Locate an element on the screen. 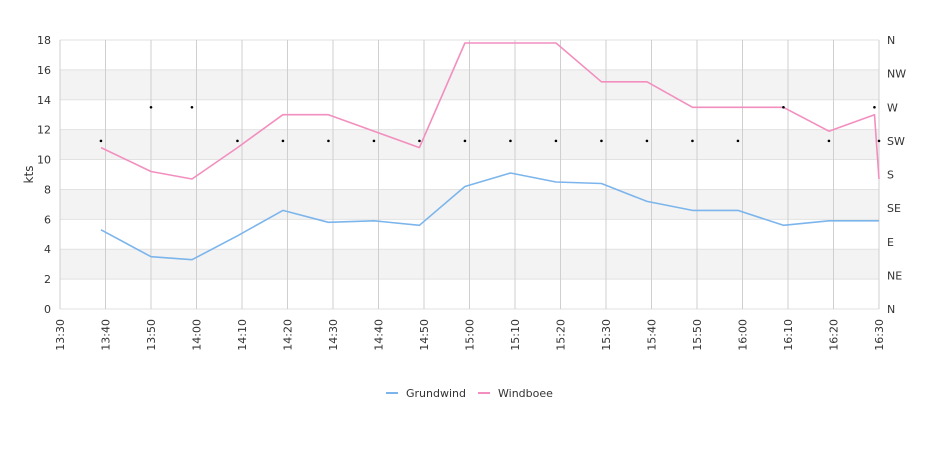 The height and width of the screenshot is (454, 940). direction-tick-label: E is located at coordinates (890, 242).